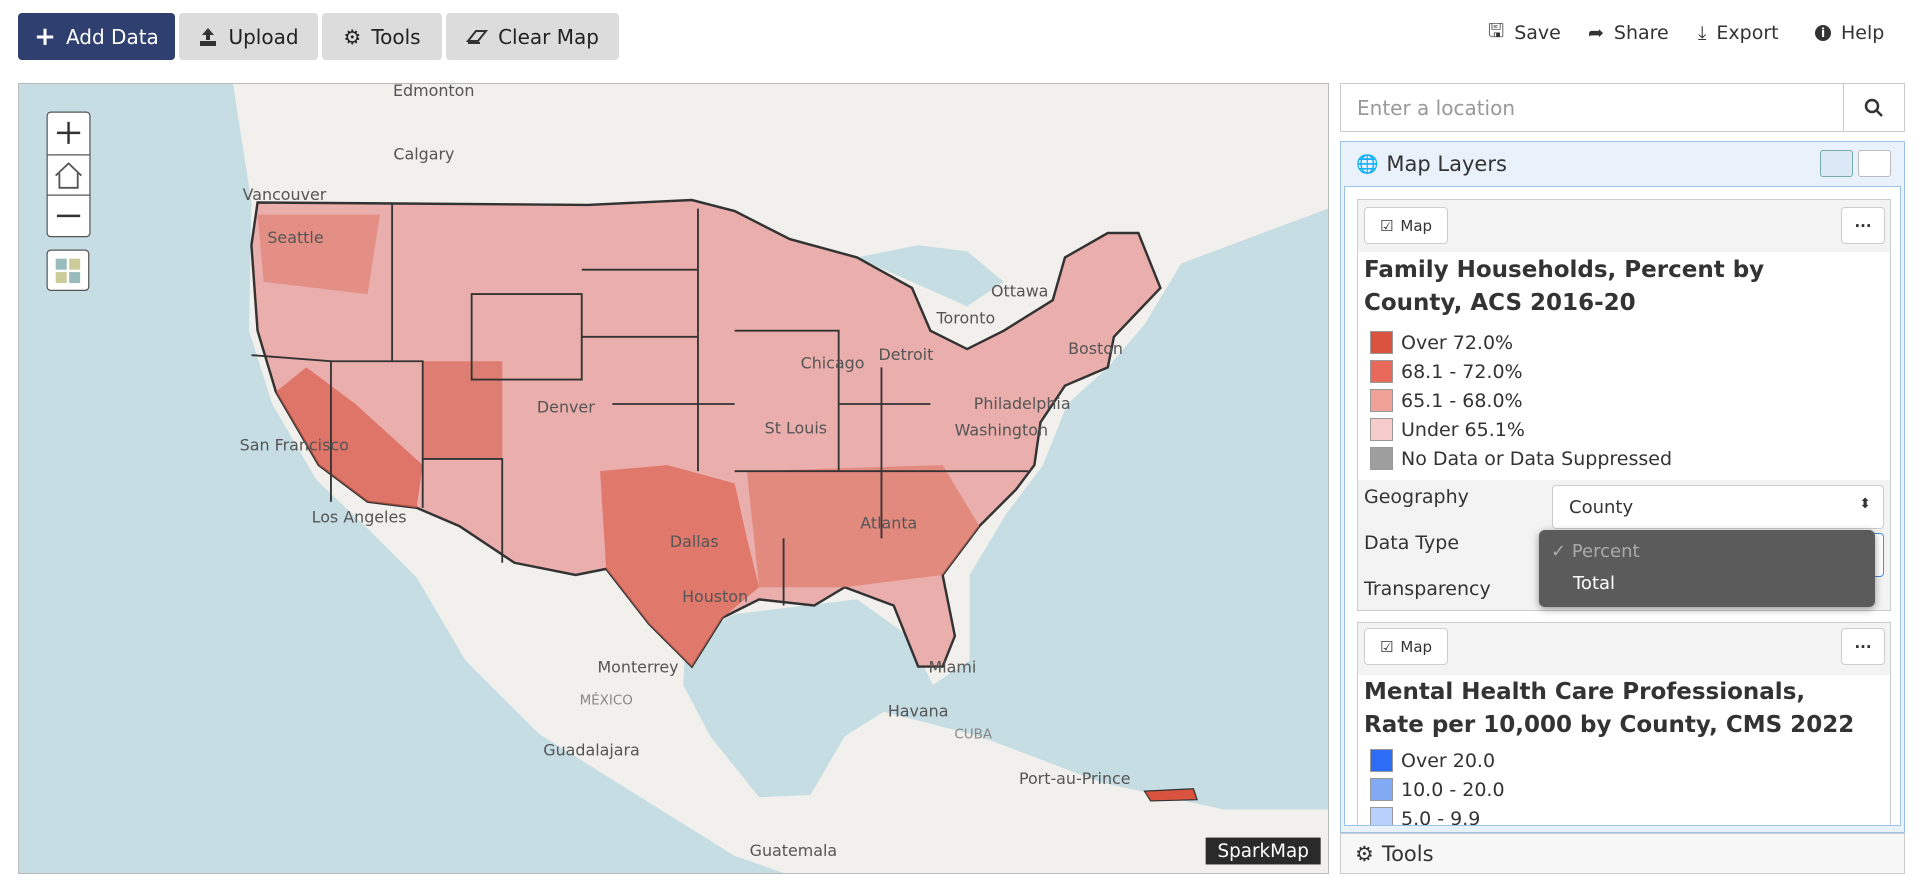  What do you see at coordinates (1453, 789) in the screenshot?
I see `legend-label: 10.0 - 20.0` at bounding box center [1453, 789].